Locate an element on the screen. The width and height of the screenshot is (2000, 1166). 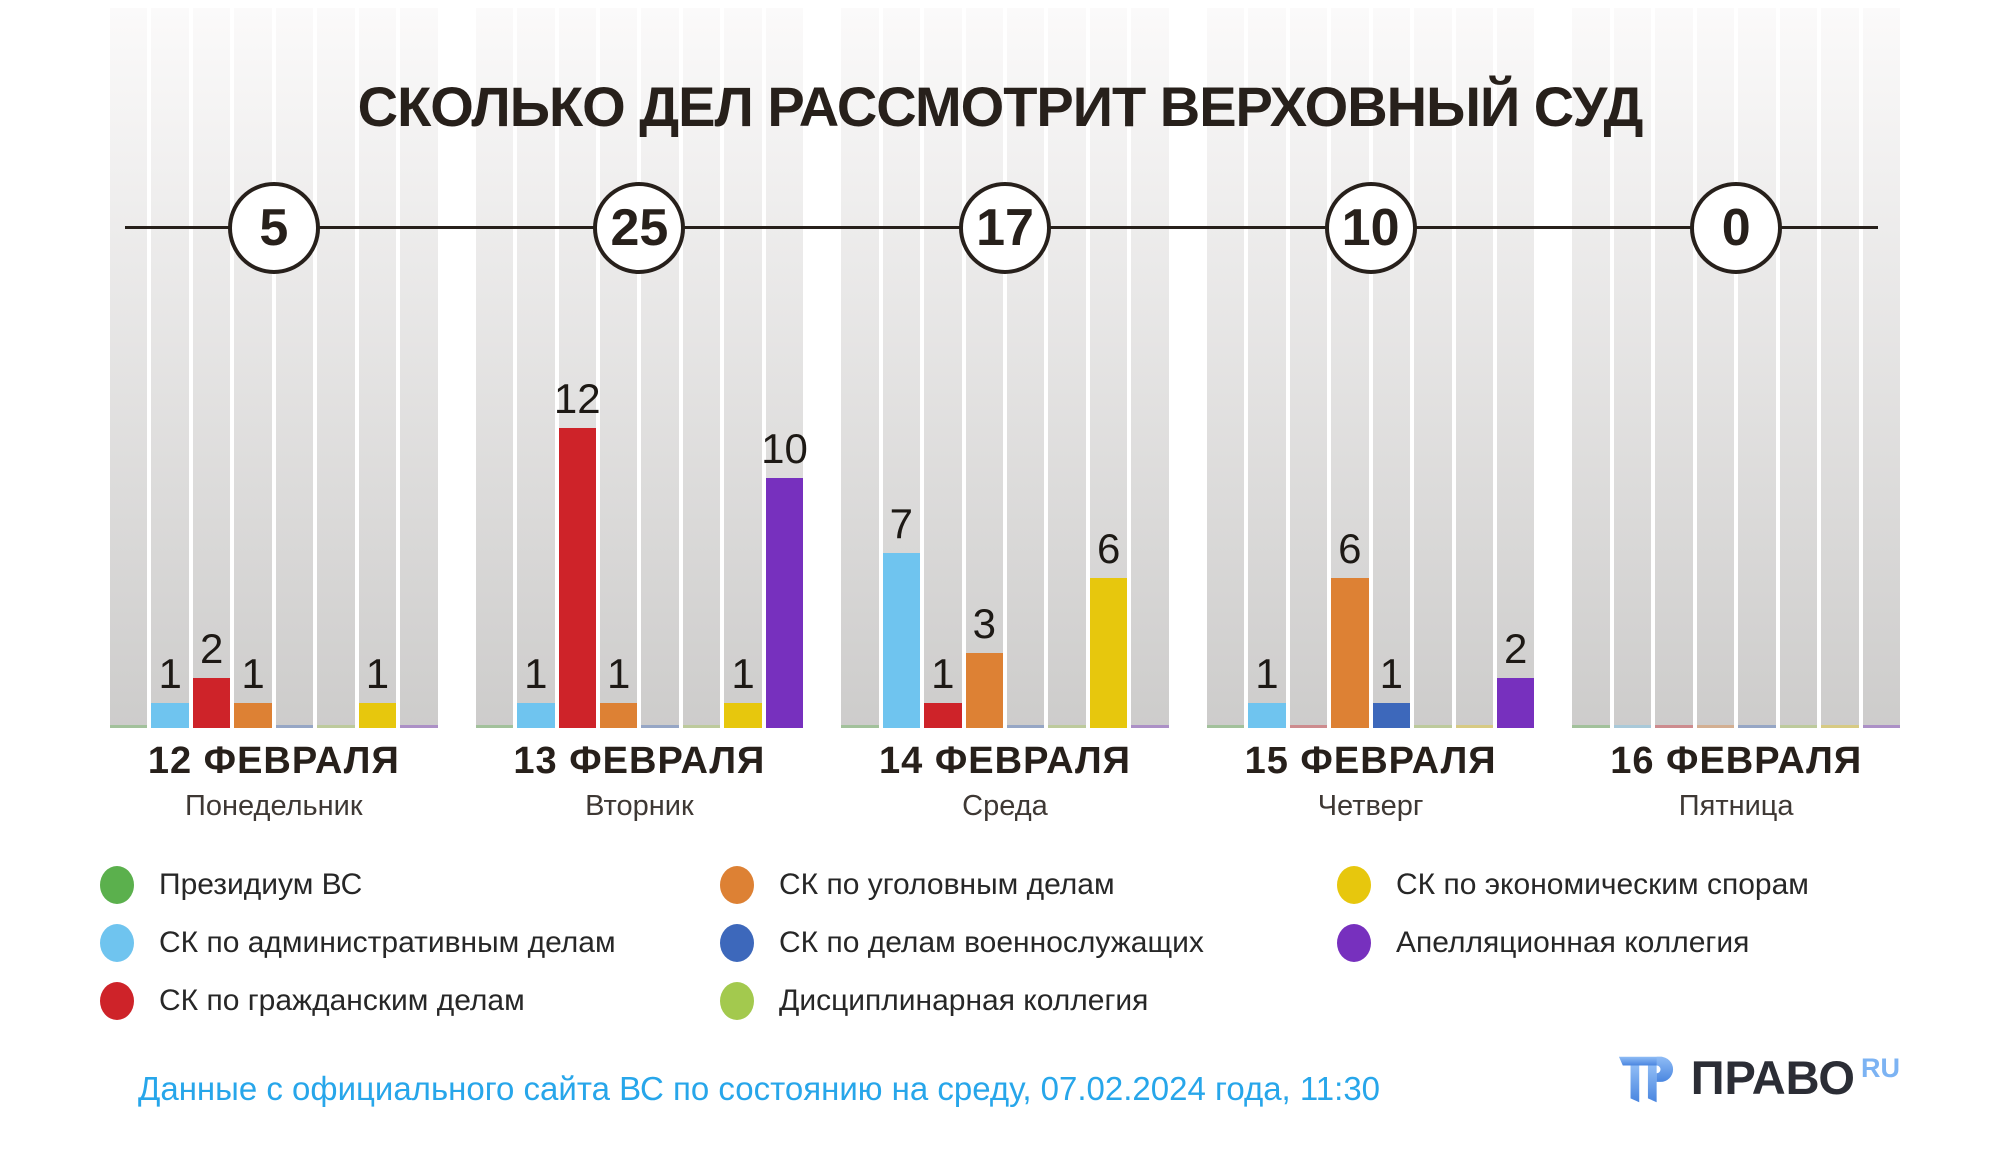
bar-value-label: 3 is located at coordinates (984, 623).